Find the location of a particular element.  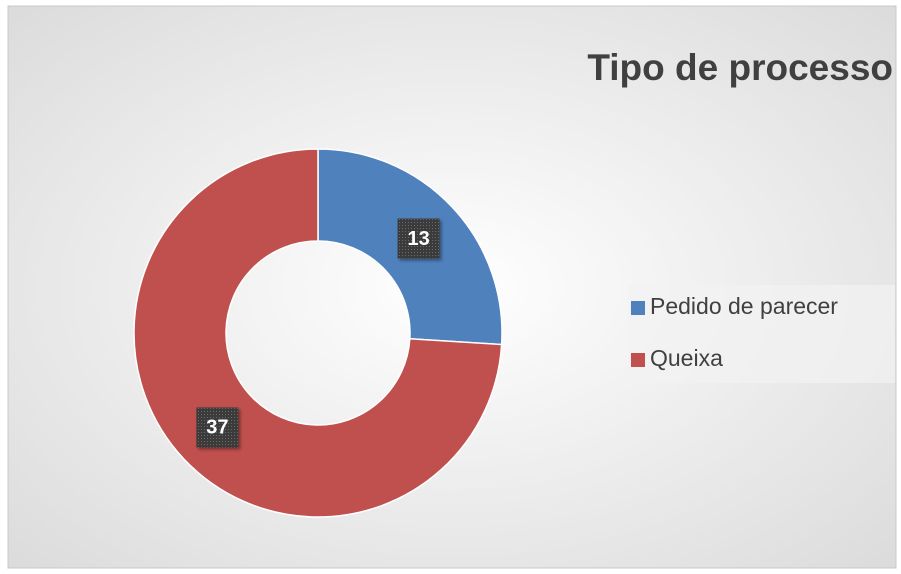

legend-background is located at coordinates (761, 334).